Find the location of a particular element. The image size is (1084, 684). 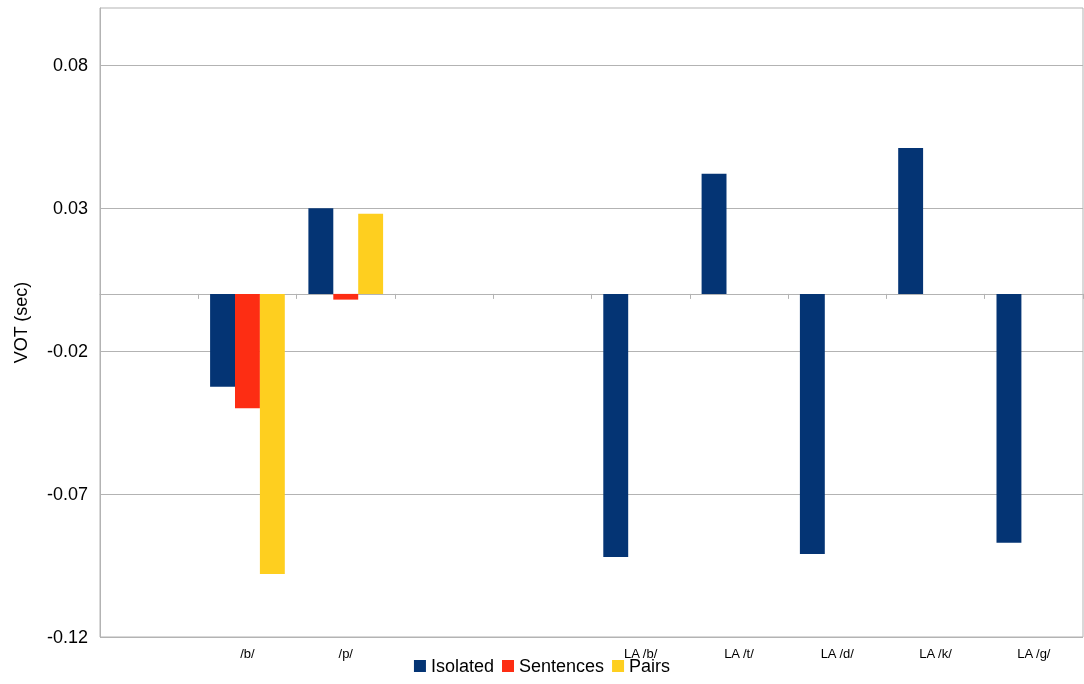

y-tick-label: -0.07 is located at coordinates (67, 494).